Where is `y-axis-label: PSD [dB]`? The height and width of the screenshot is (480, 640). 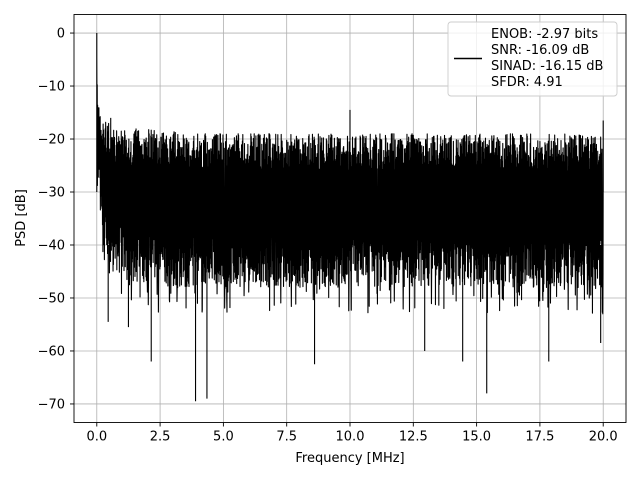
y-axis-label: PSD [dB] is located at coordinates (21, 218).